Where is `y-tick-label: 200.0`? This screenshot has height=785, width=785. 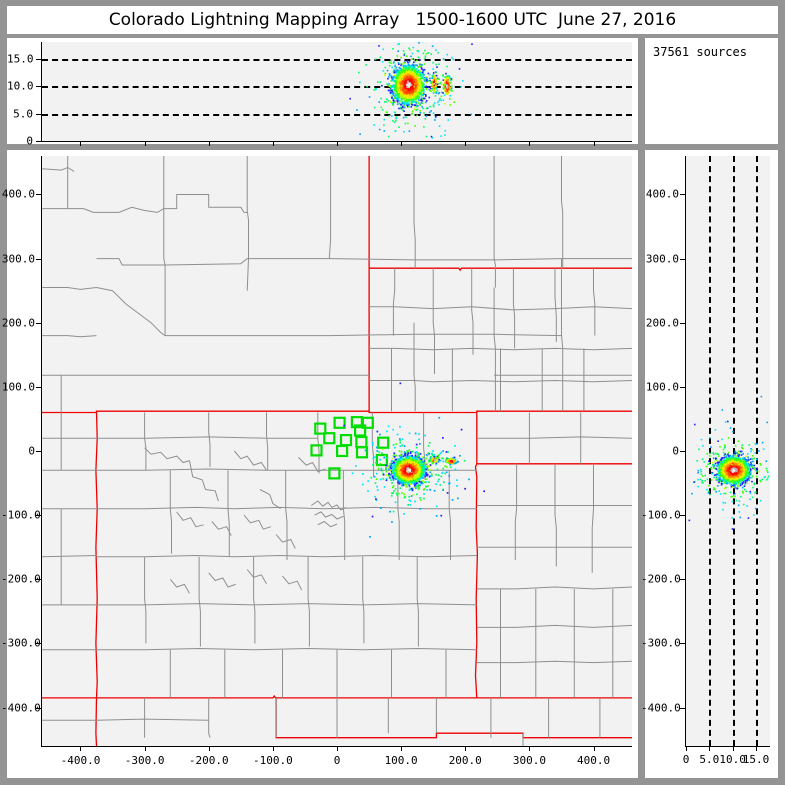 y-tick-label: 200.0 is located at coordinates (662, 323).